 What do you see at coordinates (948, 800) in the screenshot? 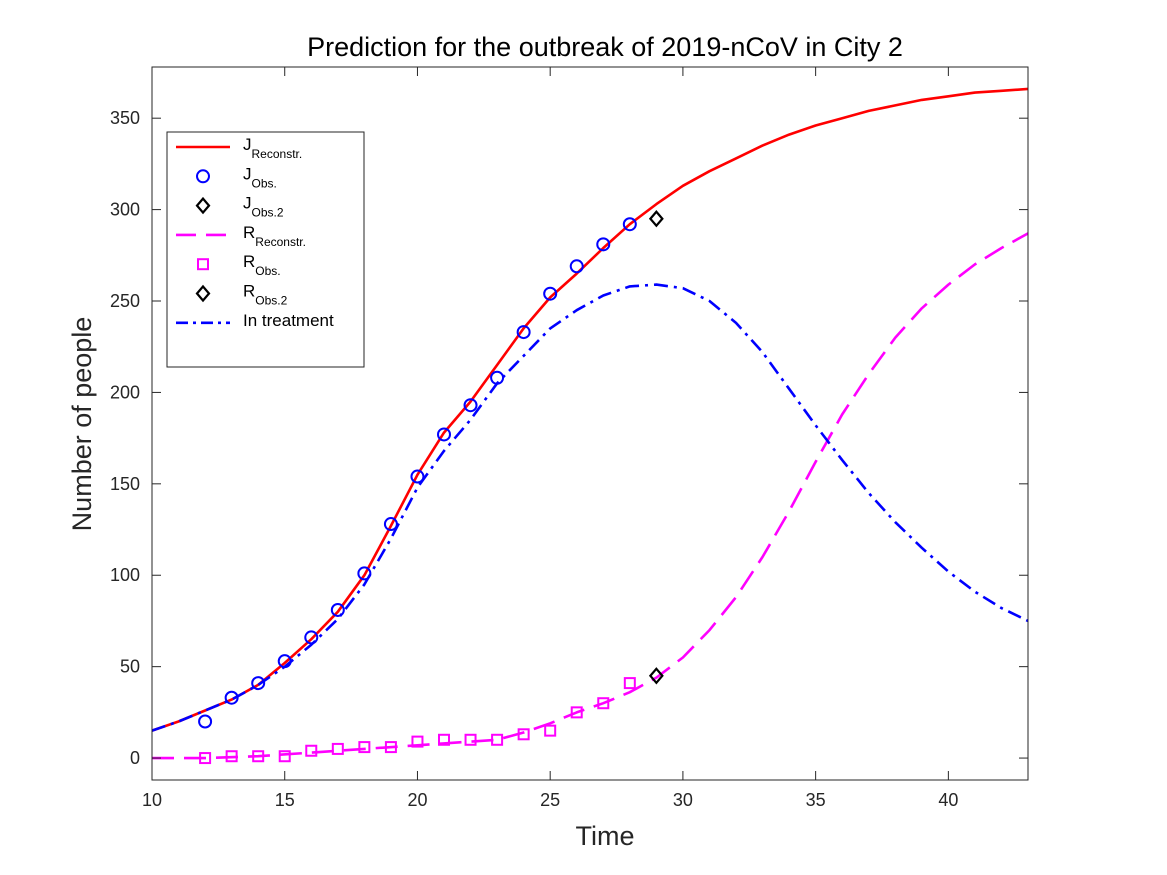
I see `x-tick-label: 40` at bounding box center [948, 800].